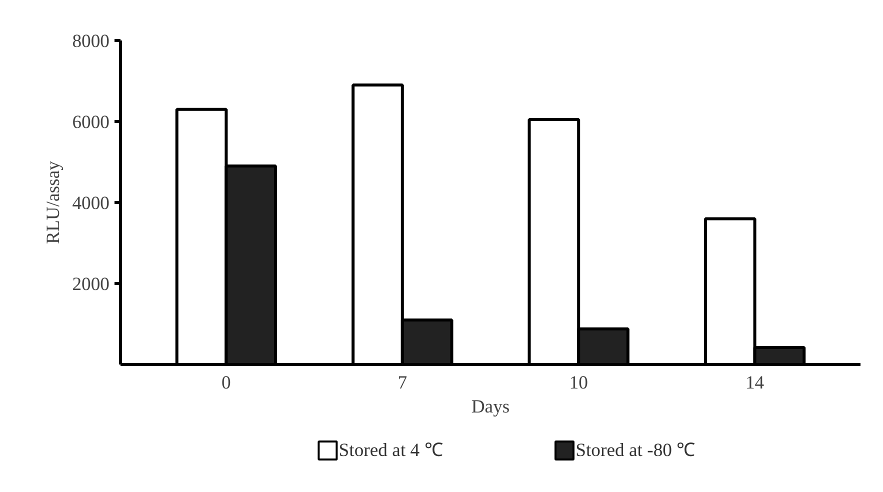 This screenshot has width=883, height=492. What do you see at coordinates (91, 284) in the screenshot?
I see `y-tick-label: 2000` at bounding box center [91, 284].